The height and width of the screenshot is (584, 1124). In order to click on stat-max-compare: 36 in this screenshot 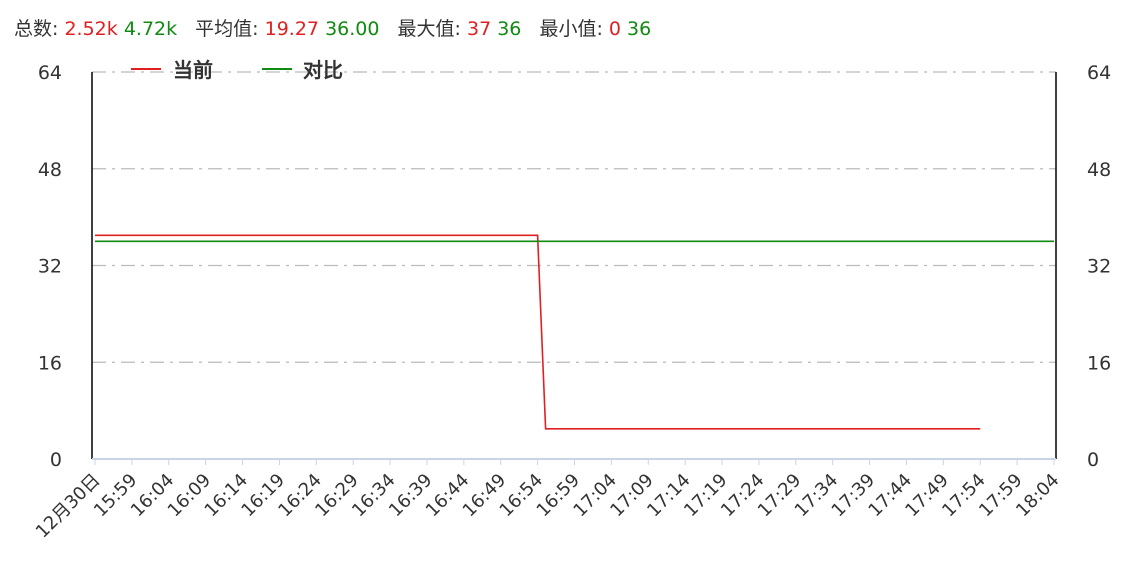, I will do `click(509, 29)`.